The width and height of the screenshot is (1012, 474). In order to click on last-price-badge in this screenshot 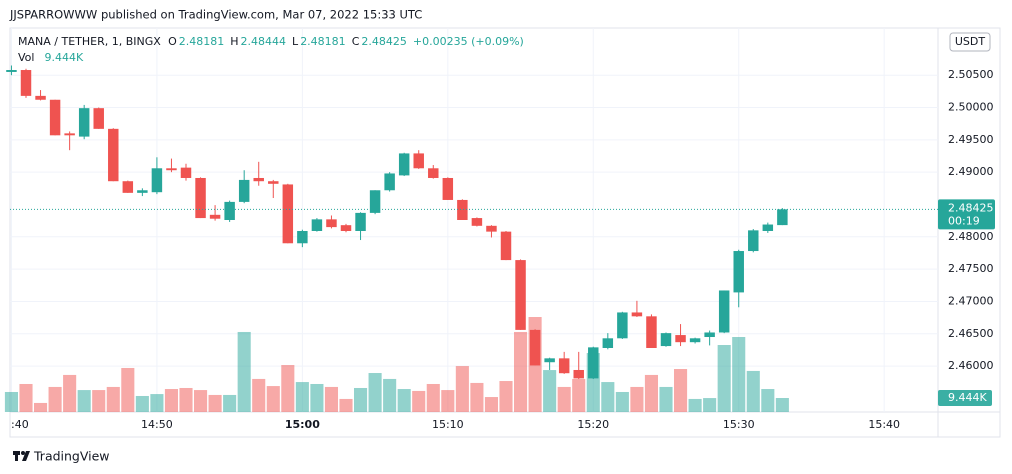, I will do `click(966, 214)`.